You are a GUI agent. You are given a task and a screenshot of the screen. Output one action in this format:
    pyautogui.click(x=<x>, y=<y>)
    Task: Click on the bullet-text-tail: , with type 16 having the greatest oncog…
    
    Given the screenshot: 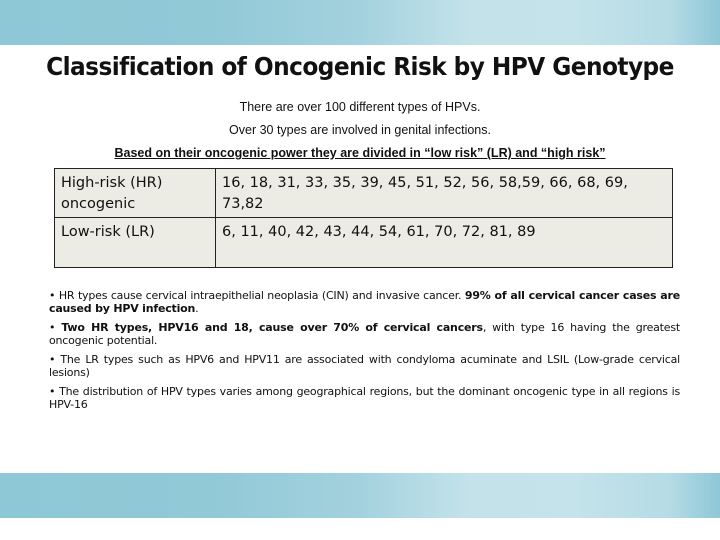 What is the action you would take?
    pyautogui.click(x=364, y=334)
    